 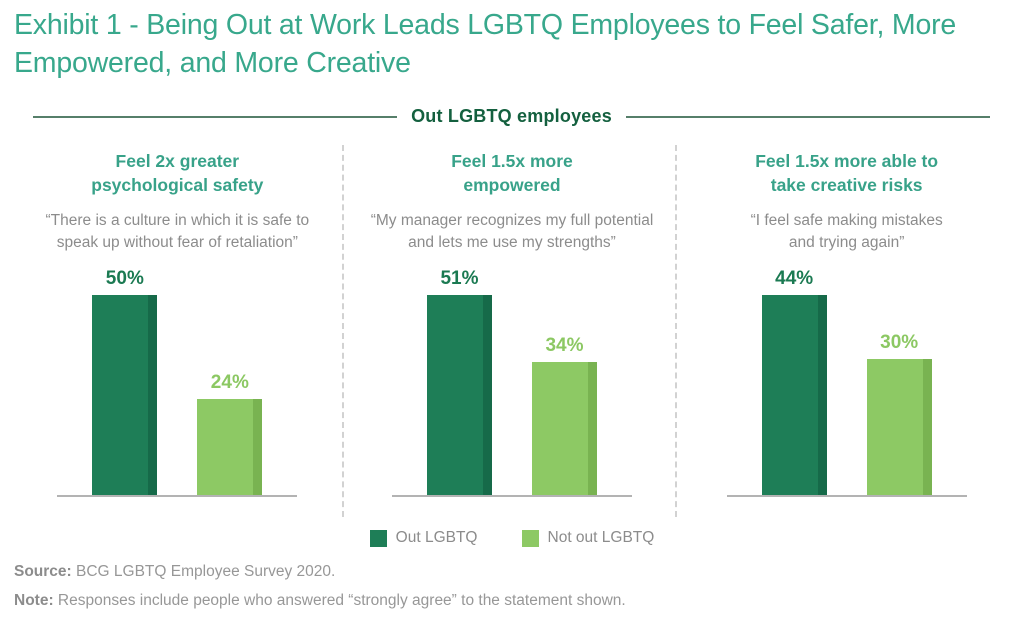 I want to click on bar-value-not-out: 24%, so click(x=229, y=382).